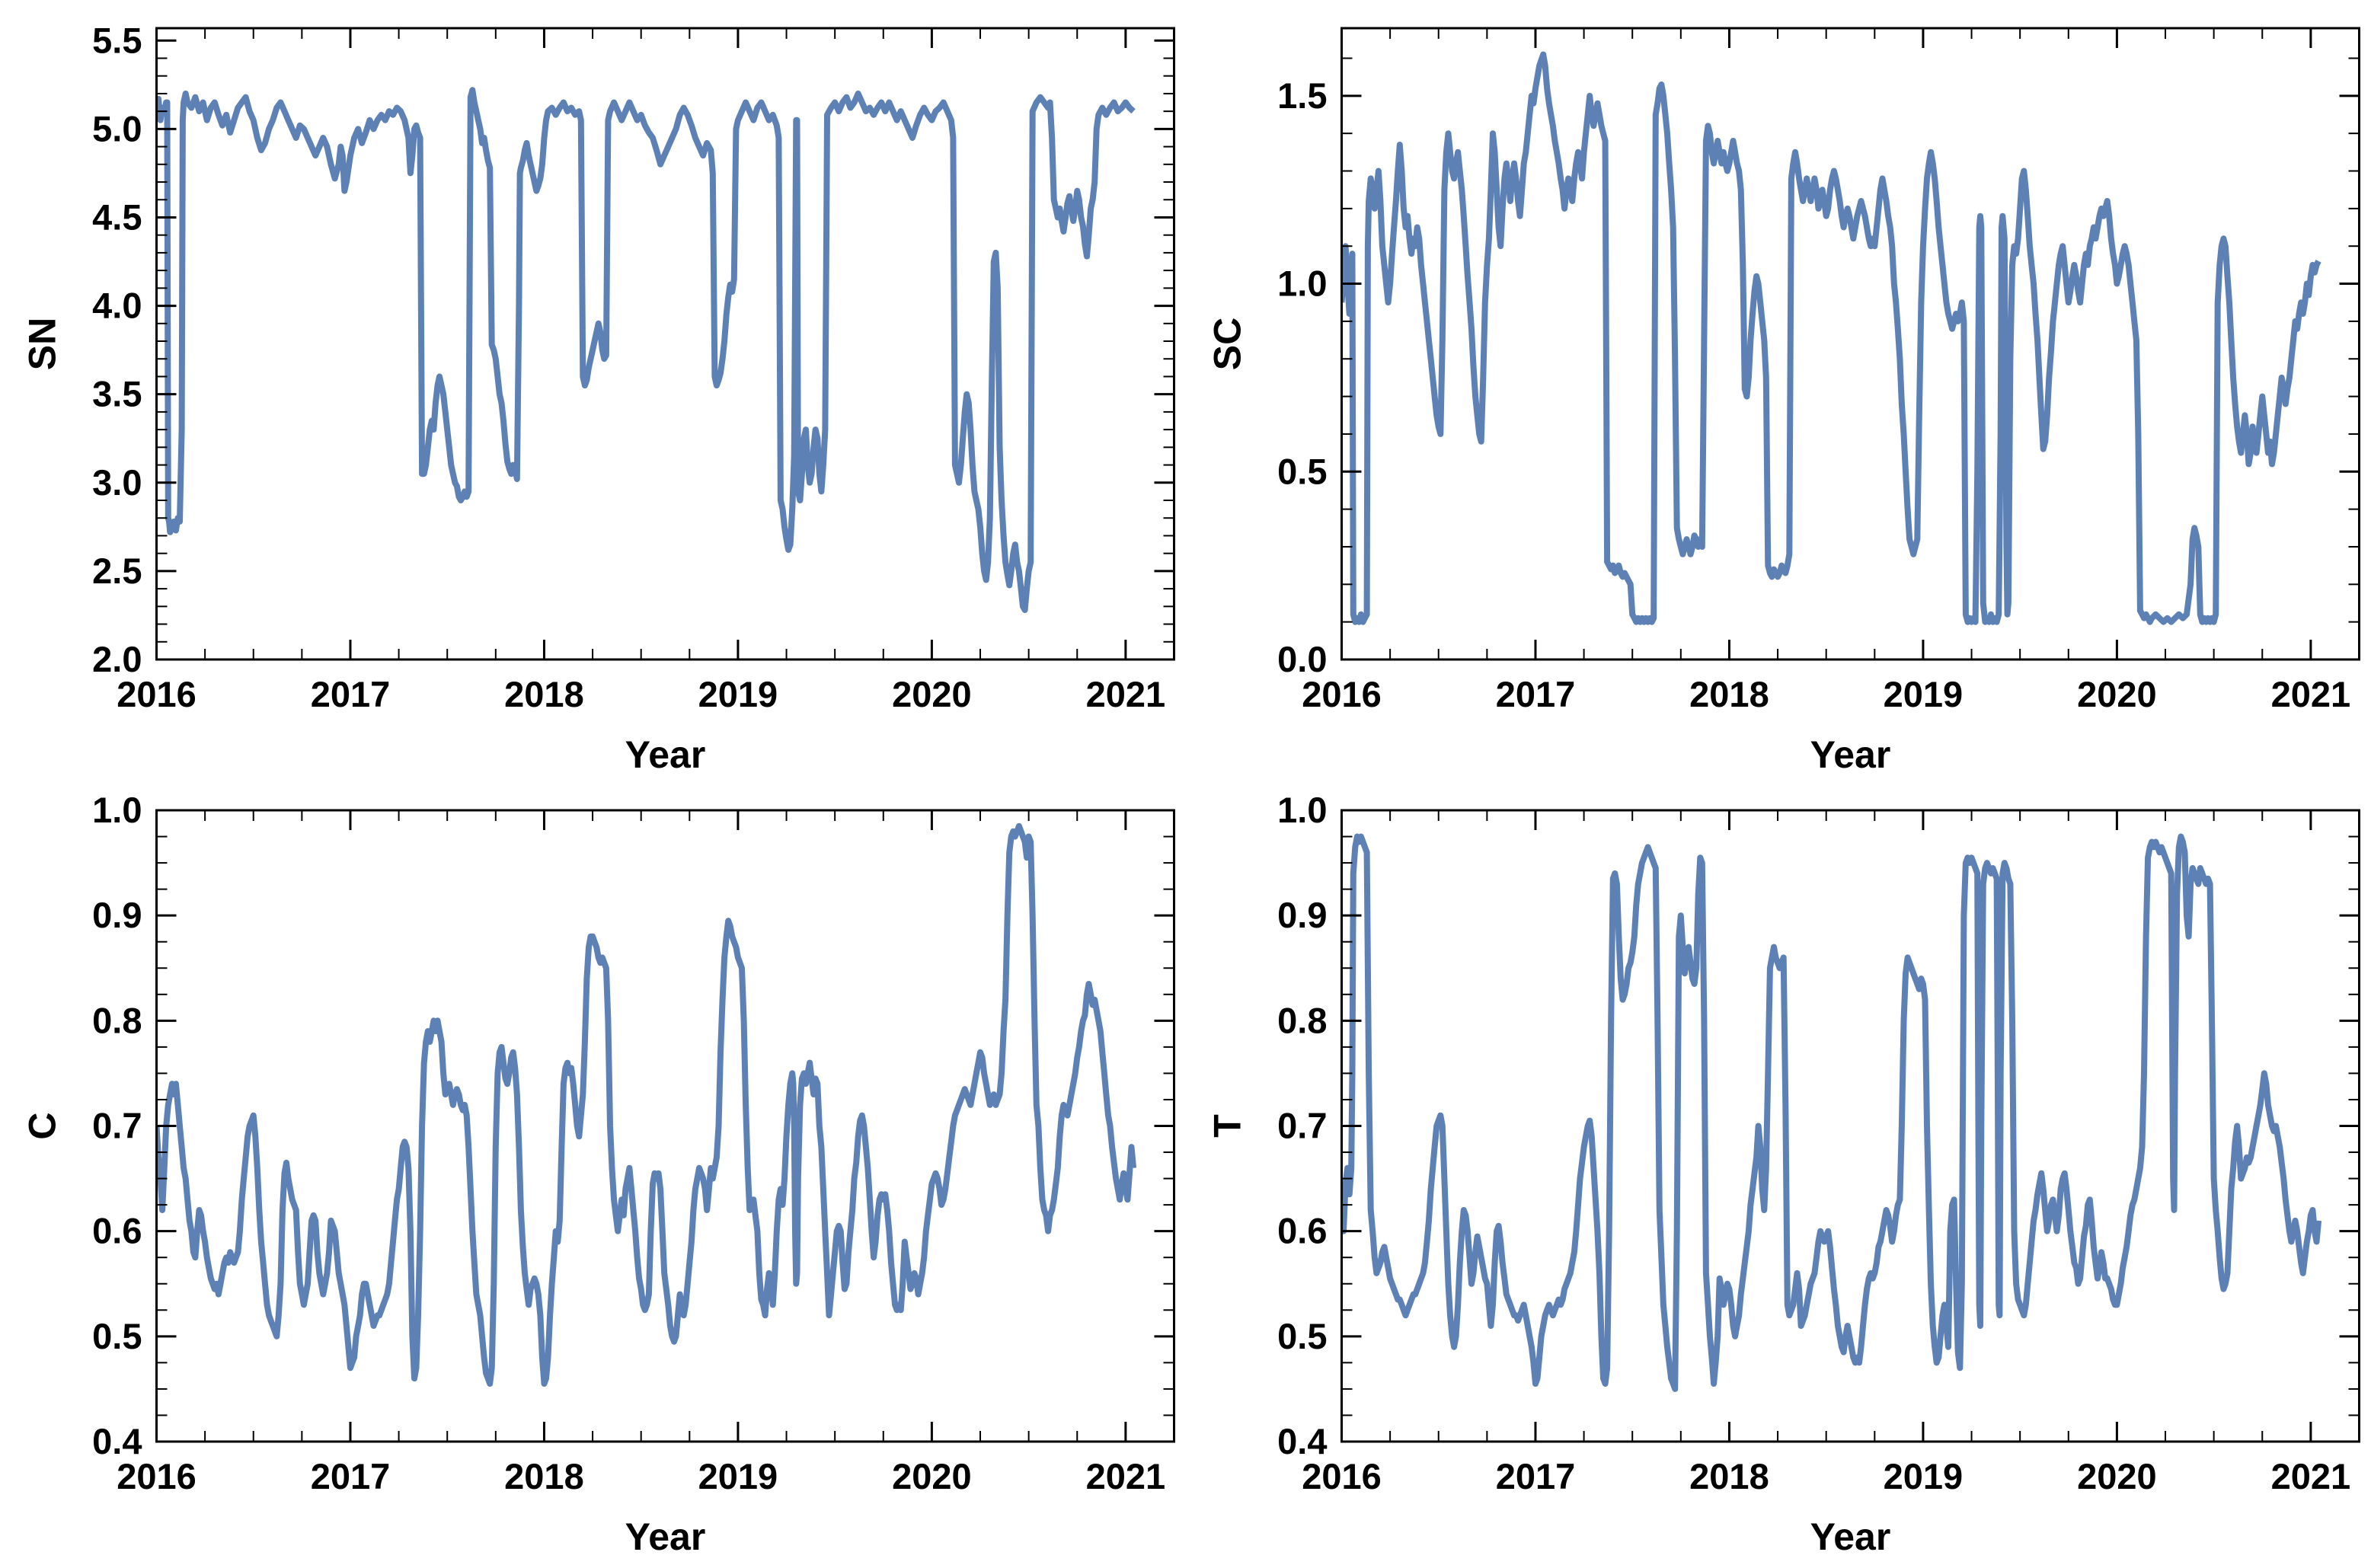 Image resolution: width=2371 pixels, height=1568 pixels. What do you see at coordinates (42, 1126) in the screenshot?
I see `y-axis-label: C` at bounding box center [42, 1126].